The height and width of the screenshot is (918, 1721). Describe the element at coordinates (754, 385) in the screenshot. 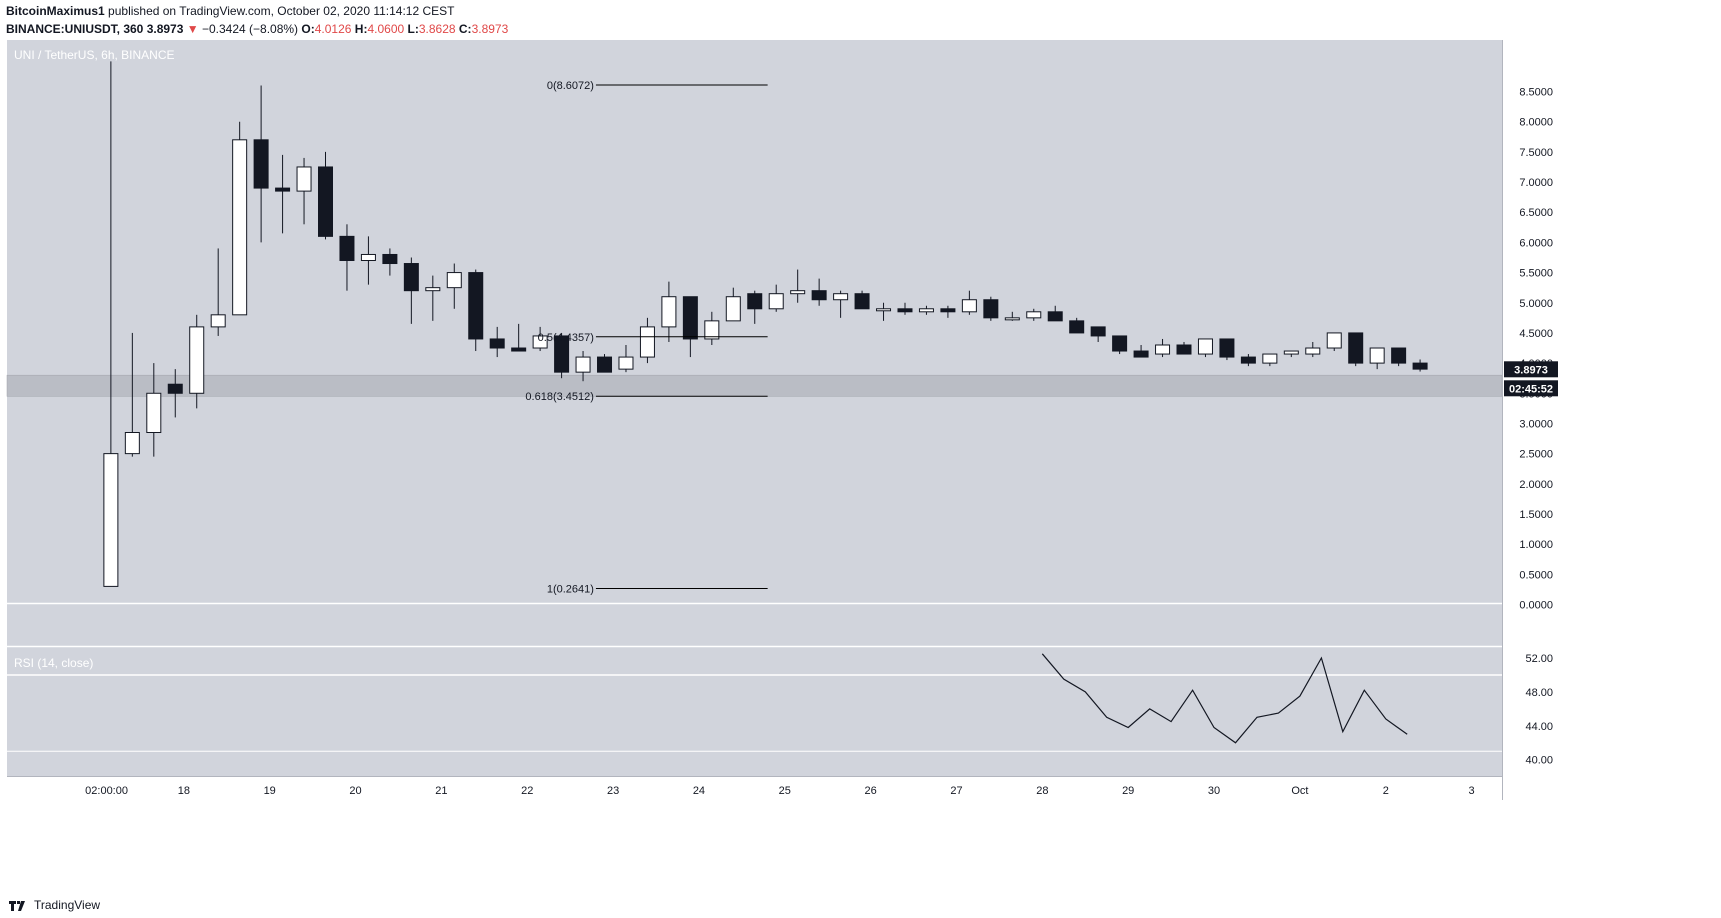

I see `support-zone` at that location.